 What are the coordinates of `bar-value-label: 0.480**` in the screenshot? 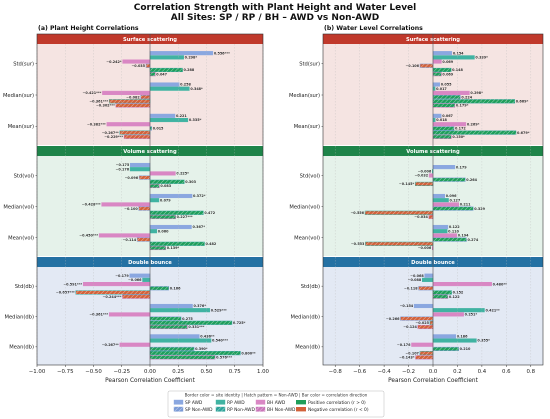 It's located at (500, 284).